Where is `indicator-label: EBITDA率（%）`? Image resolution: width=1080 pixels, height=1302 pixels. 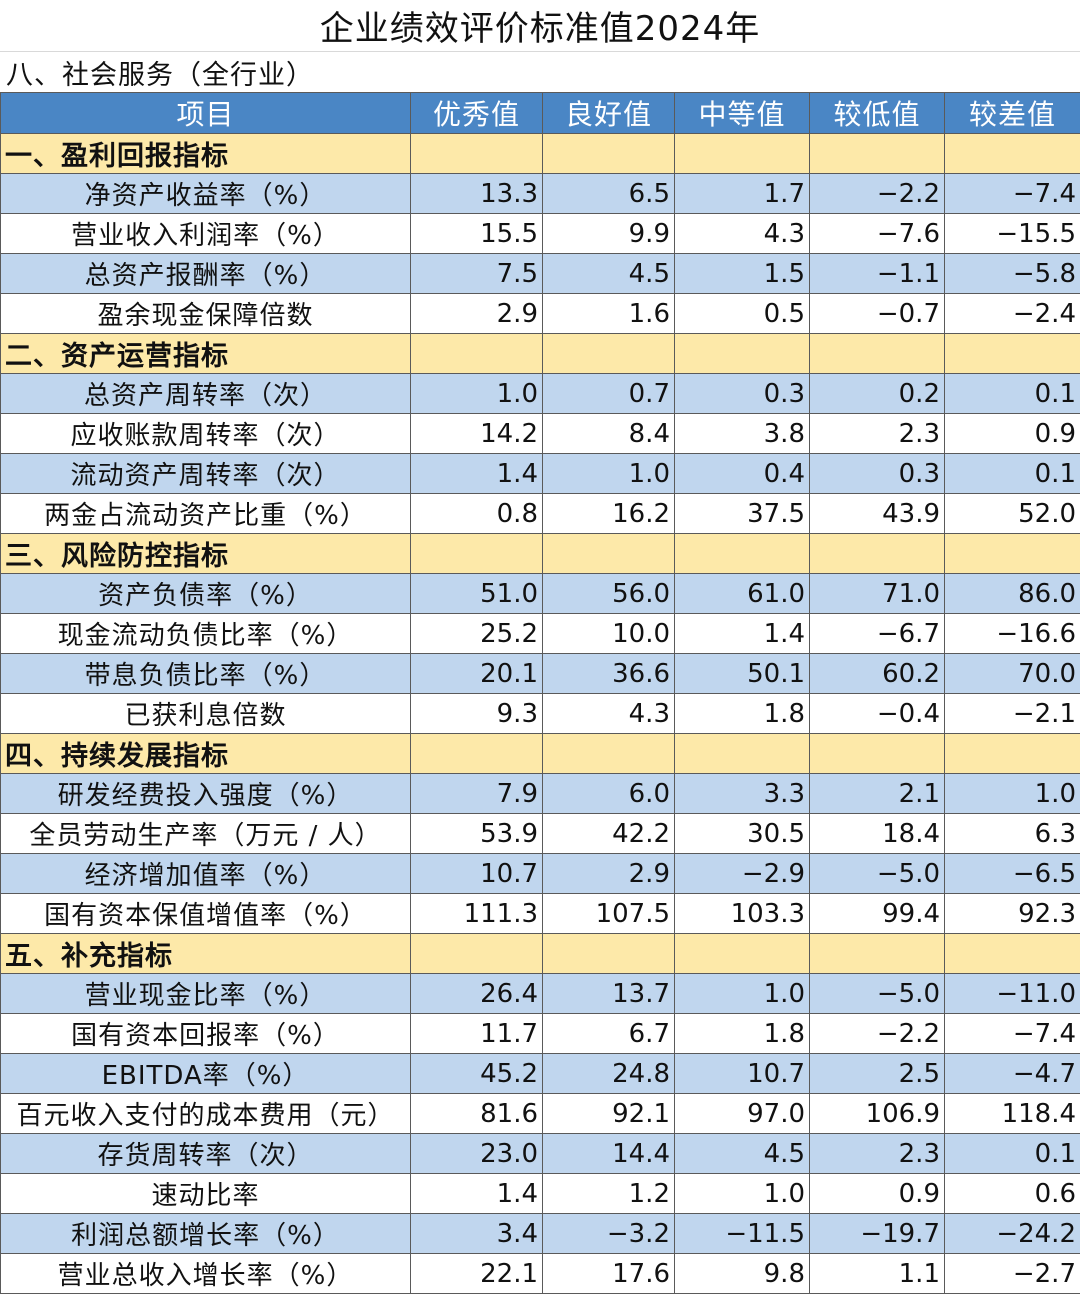 indicator-label: EBITDA率（%） is located at coordinates (205, 1073).